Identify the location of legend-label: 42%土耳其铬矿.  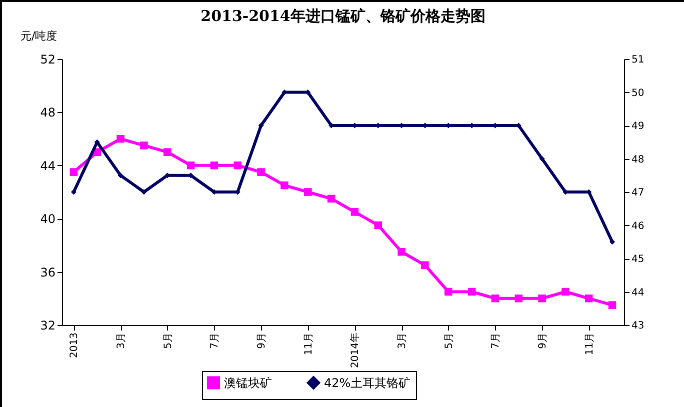
(367, 383).